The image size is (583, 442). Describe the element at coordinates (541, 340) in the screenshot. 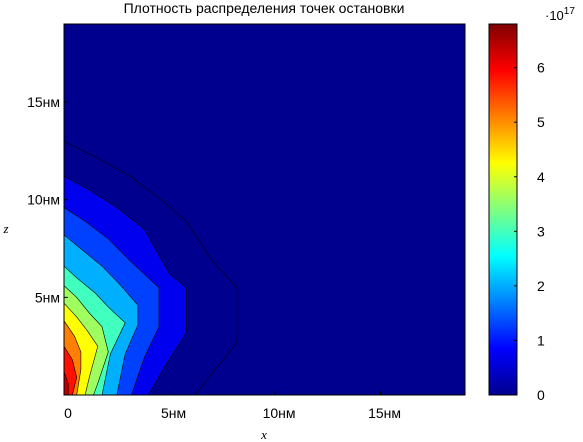

I see `colorbar-tick-label-1: 1` at that location.